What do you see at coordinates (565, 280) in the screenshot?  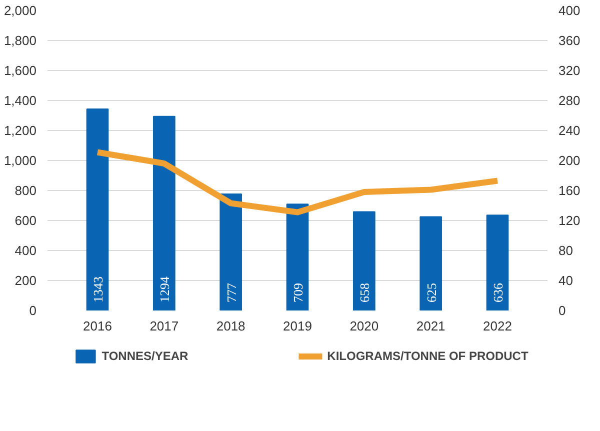 I see `y2-tick-label: 40` at bounding box center [565, 280].